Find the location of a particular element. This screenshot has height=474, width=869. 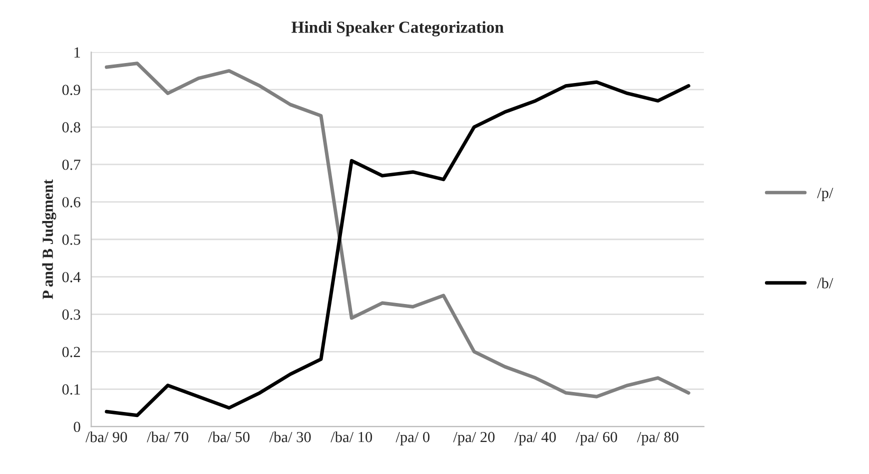

x-tick-label: /pa/ 80 is located at coordinates (657, 439).